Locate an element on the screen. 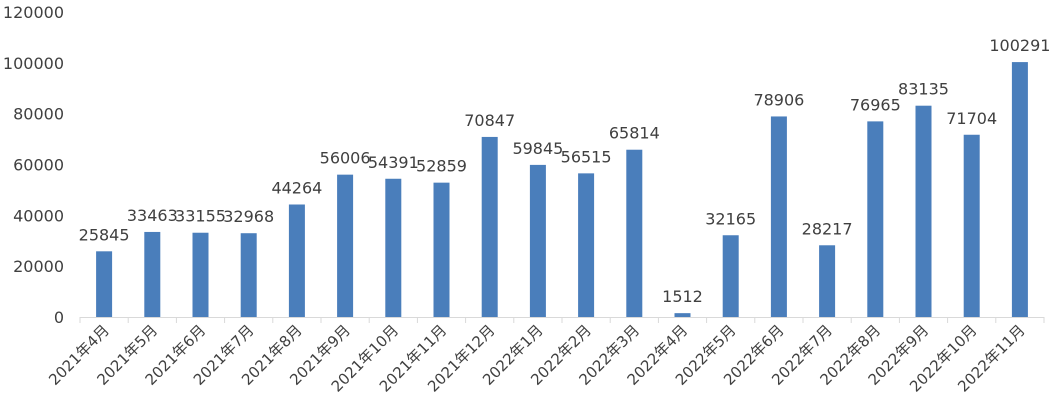 The width and height of the screenshot is (1054, 416). y-tick-label: 100000 is located at coordinates (33, 63).